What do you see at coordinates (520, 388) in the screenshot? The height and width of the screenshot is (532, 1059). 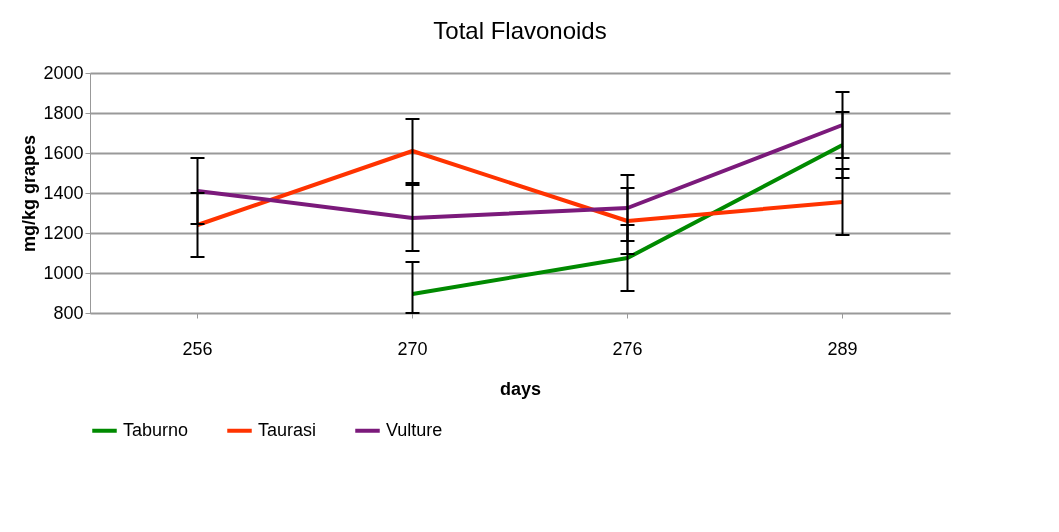 I see `x-axis-title: days` at bounding box center [520, 388].